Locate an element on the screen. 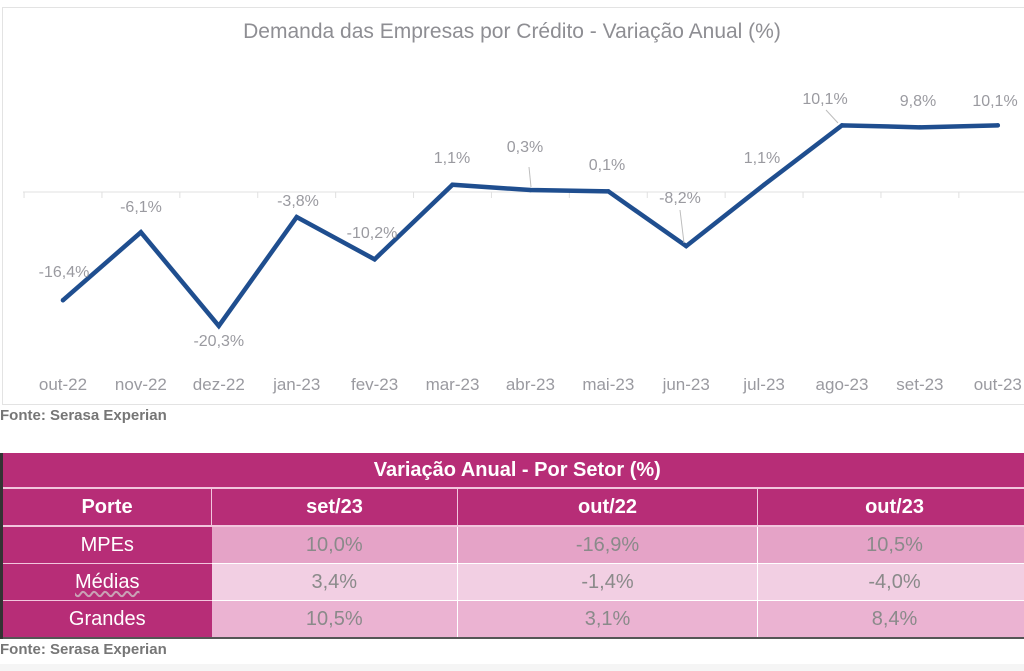 Image resolution: width=1024 pixels, height=671 pixels. table-cell: 8,4% is located at coordinates (890, 619).